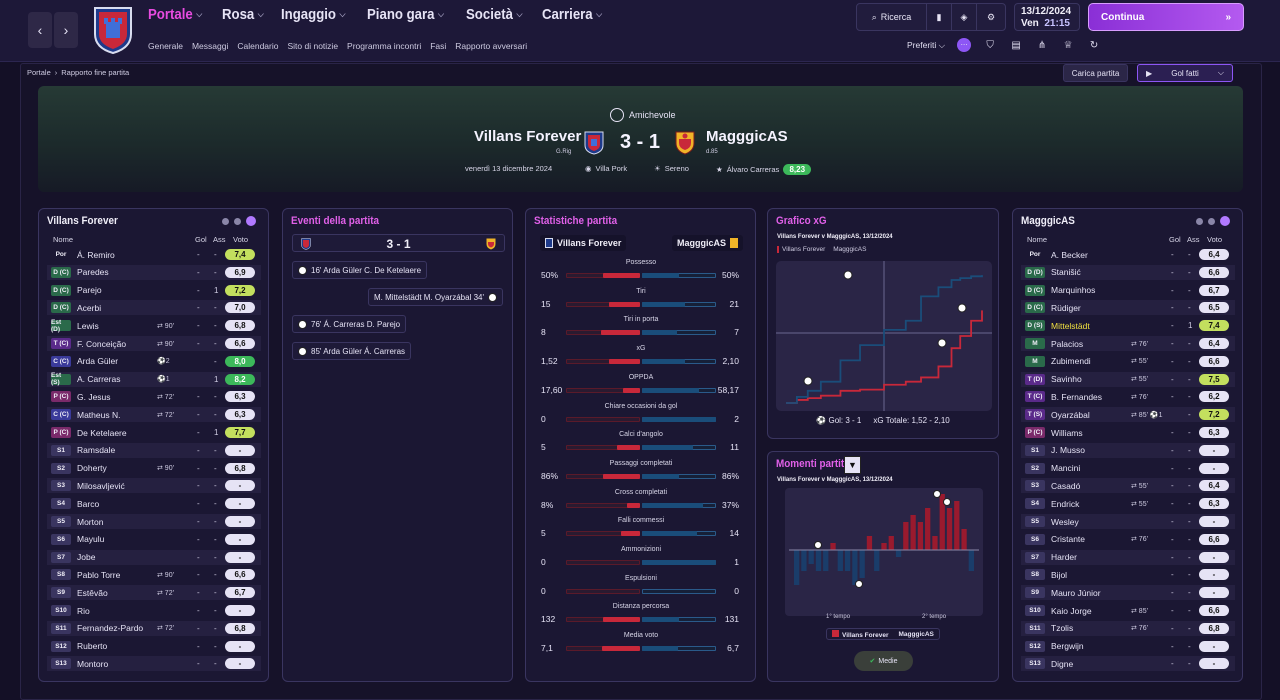  What do you see at coordinates (90, 521) in the screenshot?
I see `player-name: Morton` at bounding box center [90, 521].